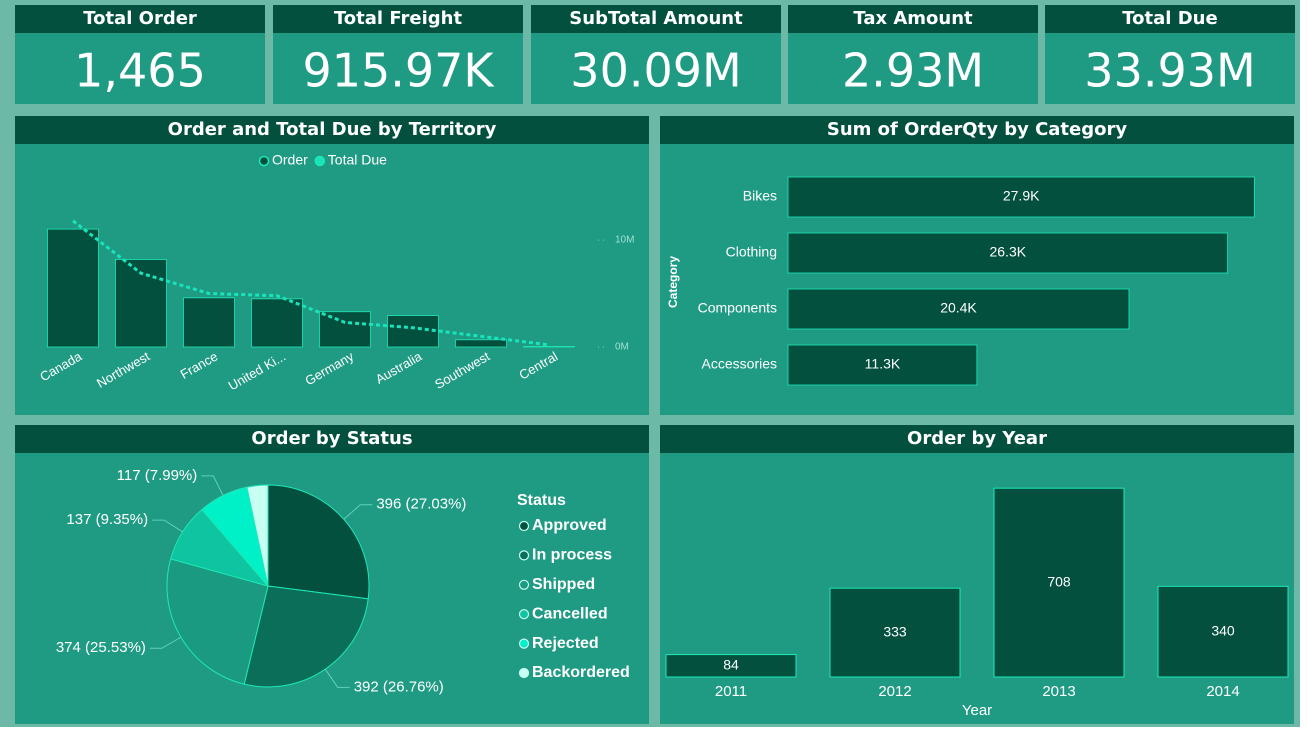 The height and width of the screenshot is (731, 1307). Describe the element at coordinates (290, 160) in the screenshot. I see `legend-label: Order` at that location.